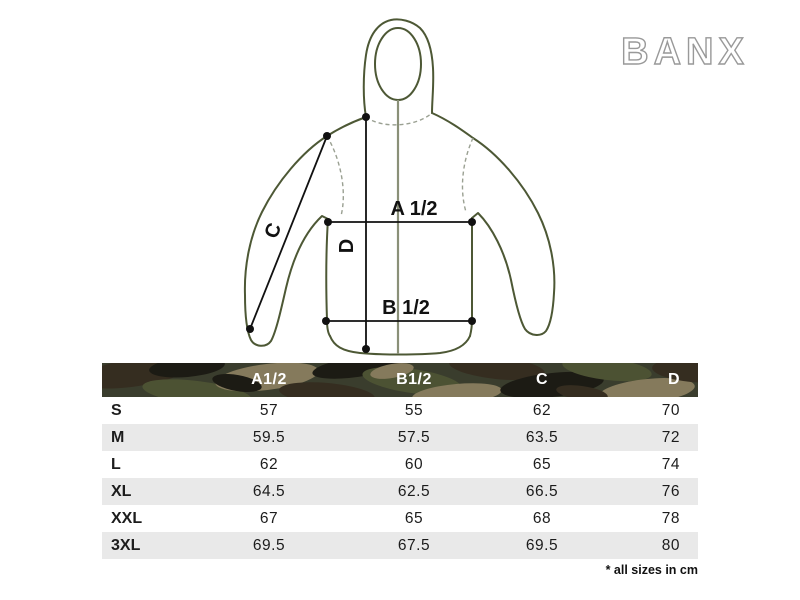 This screenshot has width=800, height=600. Describe the element at coordinates (118, 437) in the screenshot. I see `size-label: M` at that location.